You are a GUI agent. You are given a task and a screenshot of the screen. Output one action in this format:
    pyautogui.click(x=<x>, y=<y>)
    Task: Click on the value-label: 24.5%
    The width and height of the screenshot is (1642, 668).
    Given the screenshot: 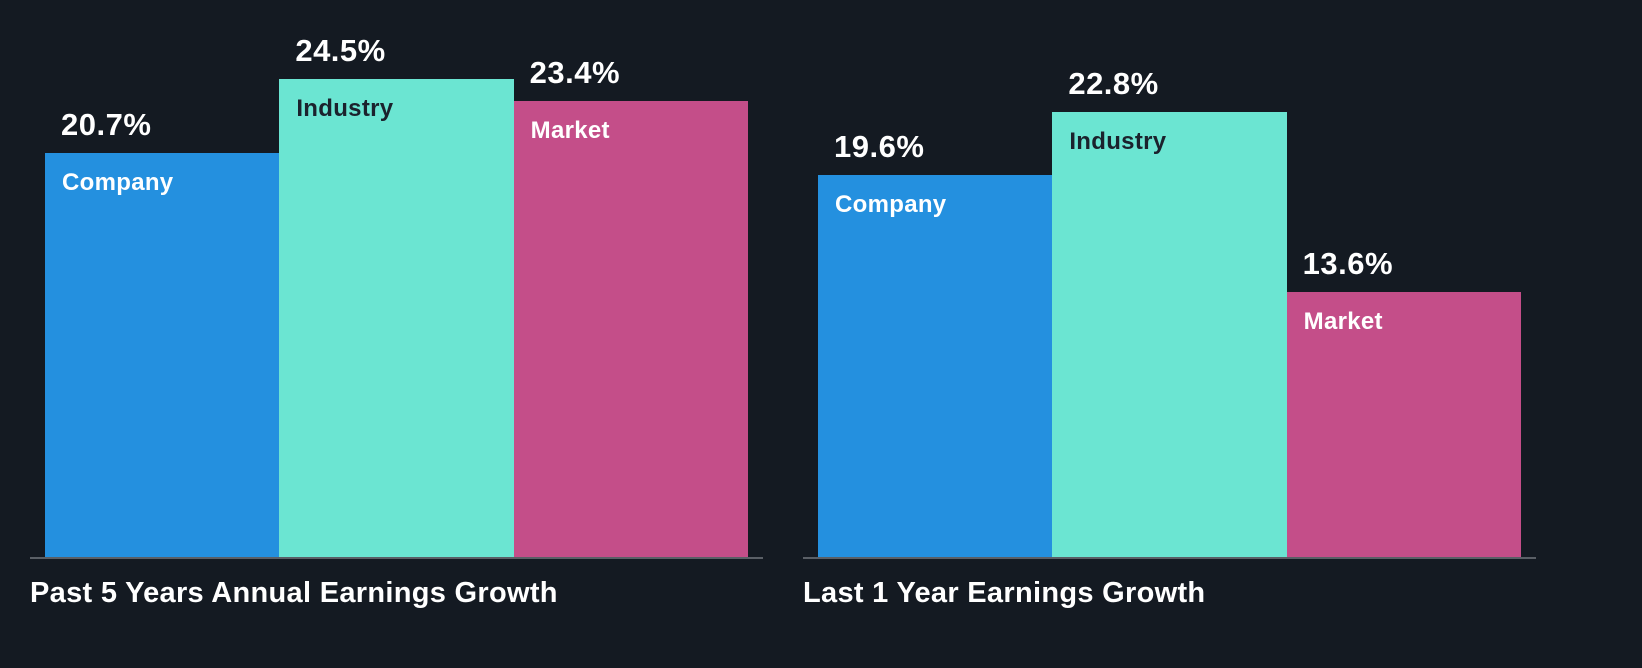 What is the action you would take?
    pyautogui.click(x=340, y=51)
    